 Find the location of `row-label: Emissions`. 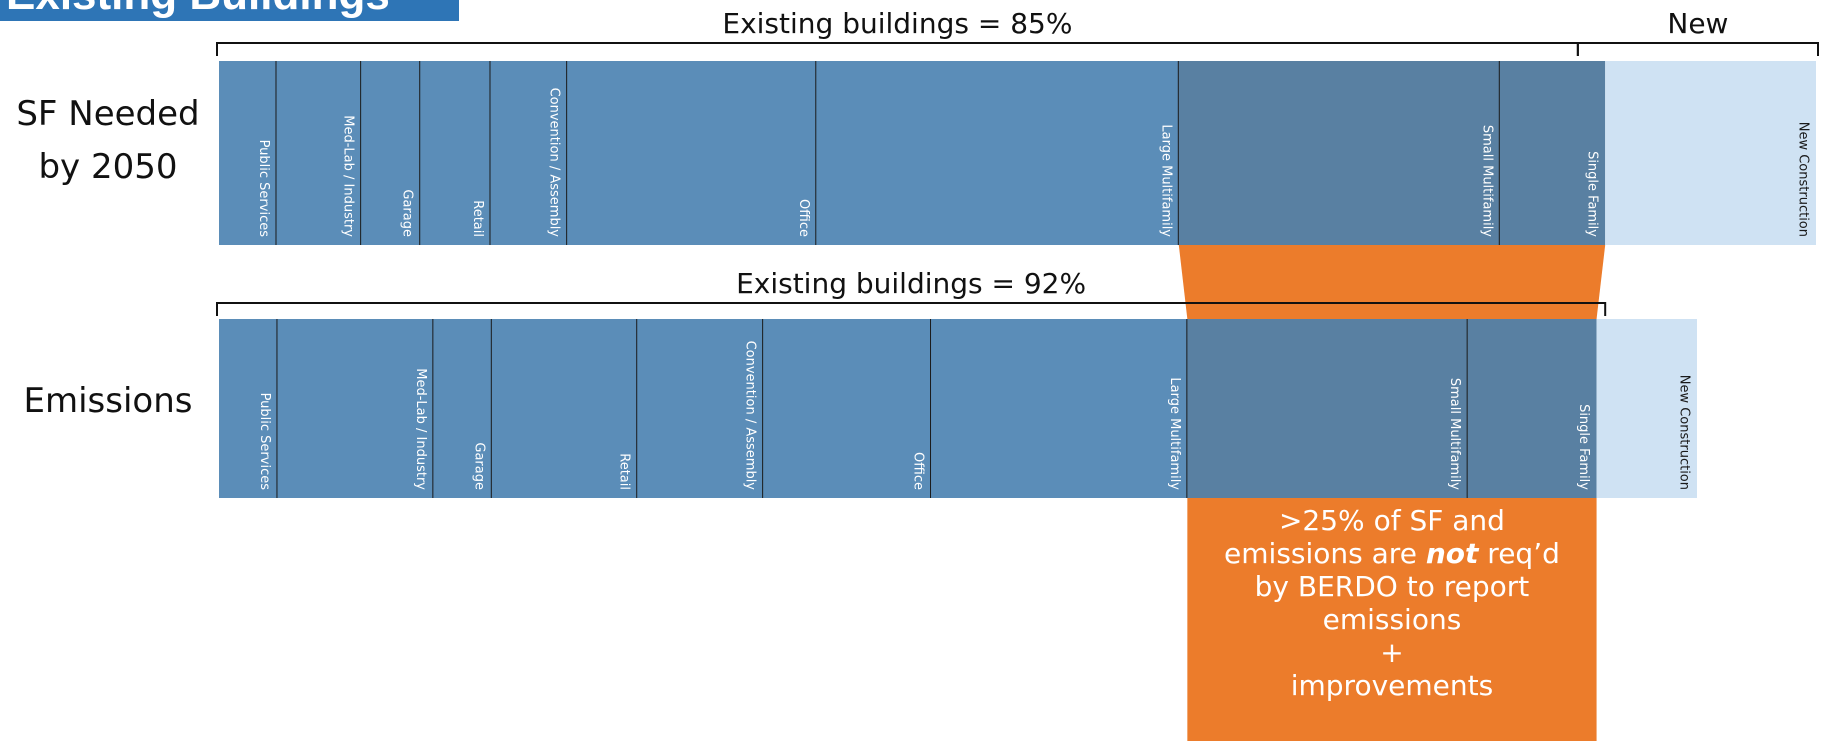

row-label: Emissions is located at coordinates (108, 401).